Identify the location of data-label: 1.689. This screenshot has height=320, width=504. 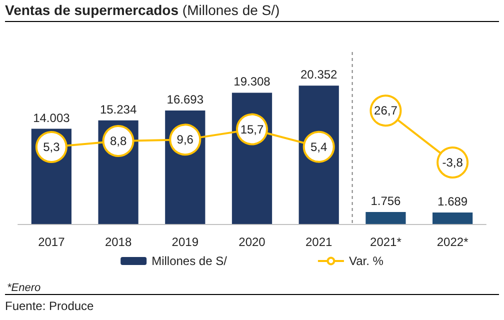
(453, 201).